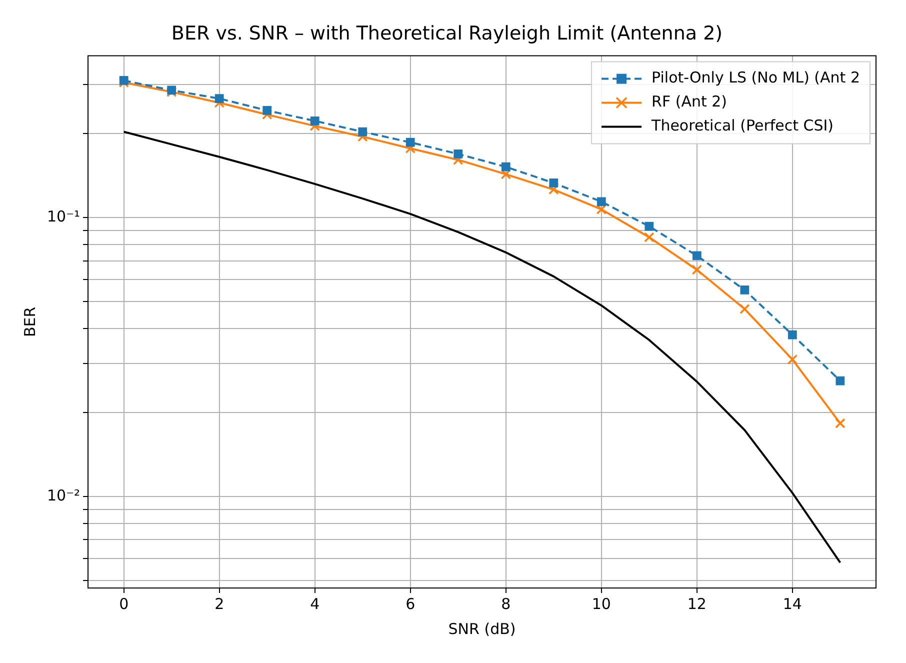  Describe the element at coordinates (447, 33) in the screenshot. I see `chart-title: BER vs. SNR – with Theoretical Rayleigh Limit (Antenna 2)` at that location.